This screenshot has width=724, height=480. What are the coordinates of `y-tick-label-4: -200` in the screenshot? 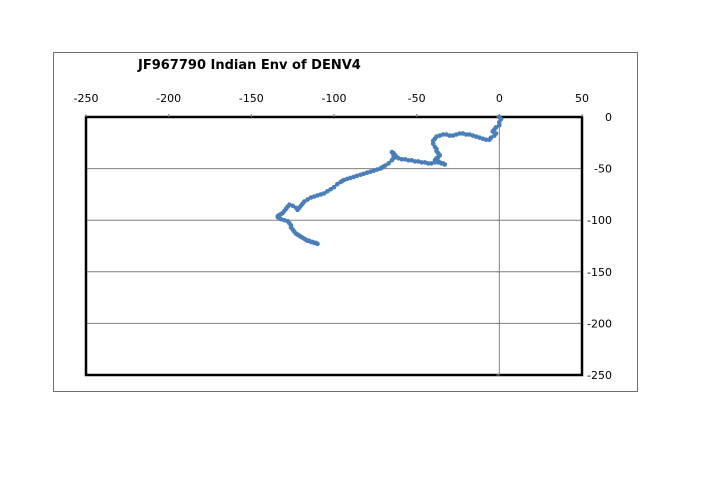 It's located at (599, 323).